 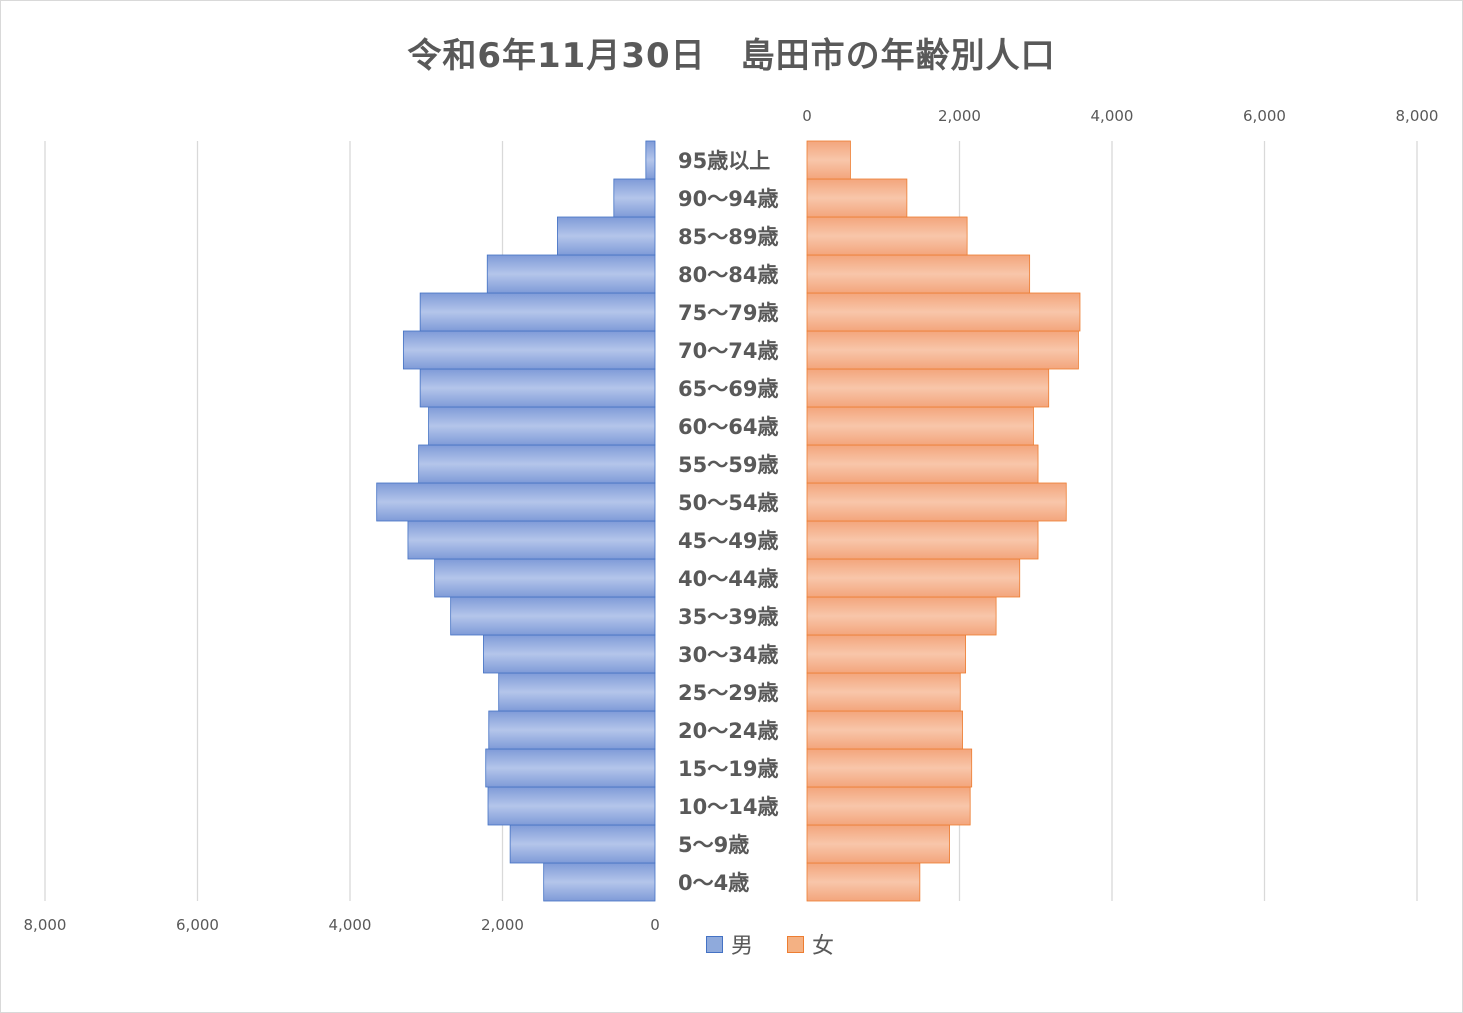 What do you see at coordinates (1417, 116) in the screenshot?
I see `tick-label-right-8000: 8,000` at bounding box center [1417, 116].